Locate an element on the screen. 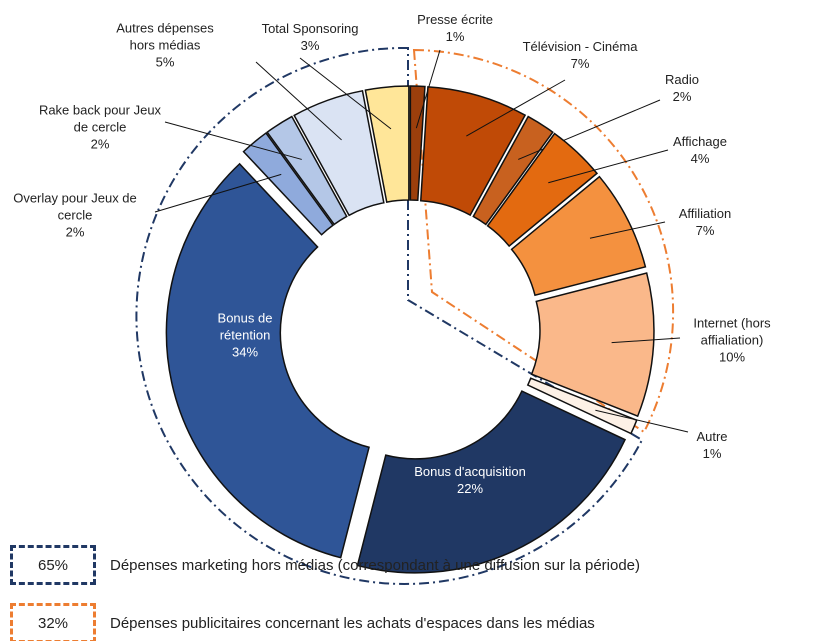  category-label: Bonus de rétention is located at coordinates (245, 326).